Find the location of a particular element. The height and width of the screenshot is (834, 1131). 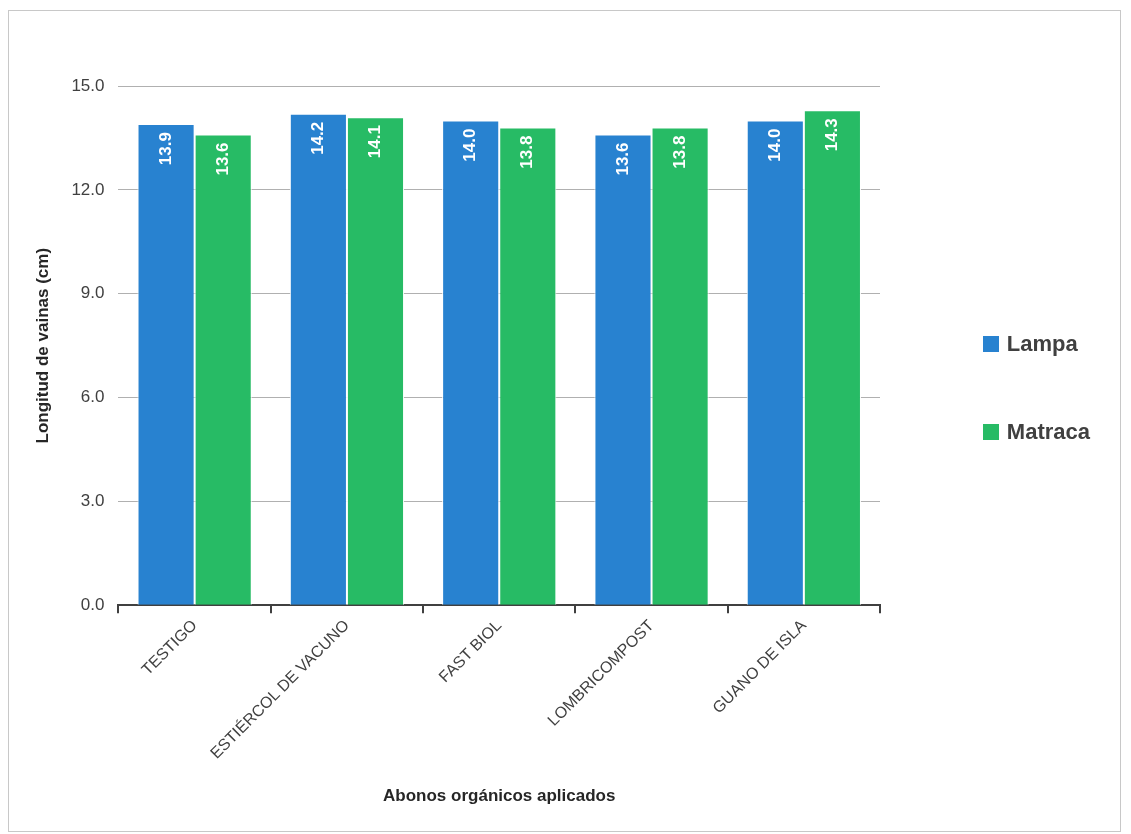

y-tick-label: 0.0 is located at coordinates (92, 605).